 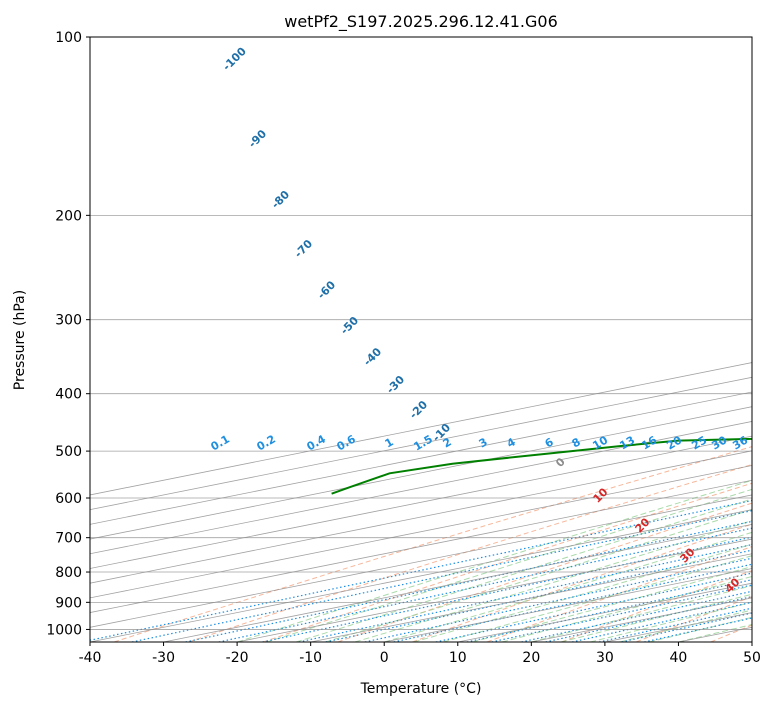 What do you see at coordinates (163, 658) in the screenshot?
I see `x-tick-label: -30` at bounding box center [163, 658].